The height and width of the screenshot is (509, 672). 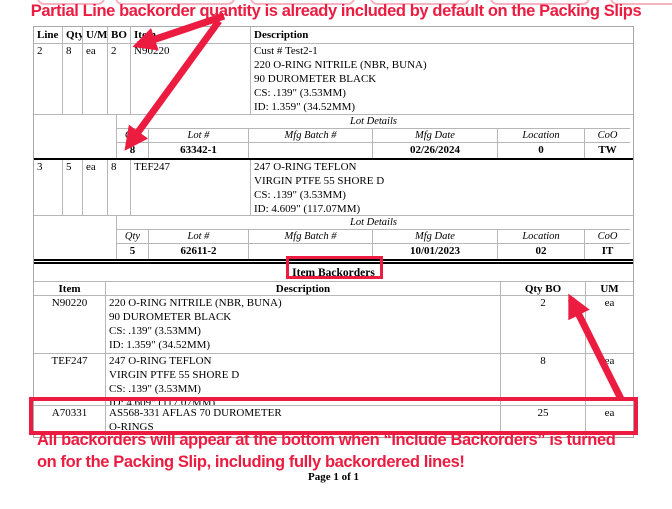 I want to click on lot-details-value-row: 8 63342-1 02/26/2024 0 TW, so click(x=373, y=150).